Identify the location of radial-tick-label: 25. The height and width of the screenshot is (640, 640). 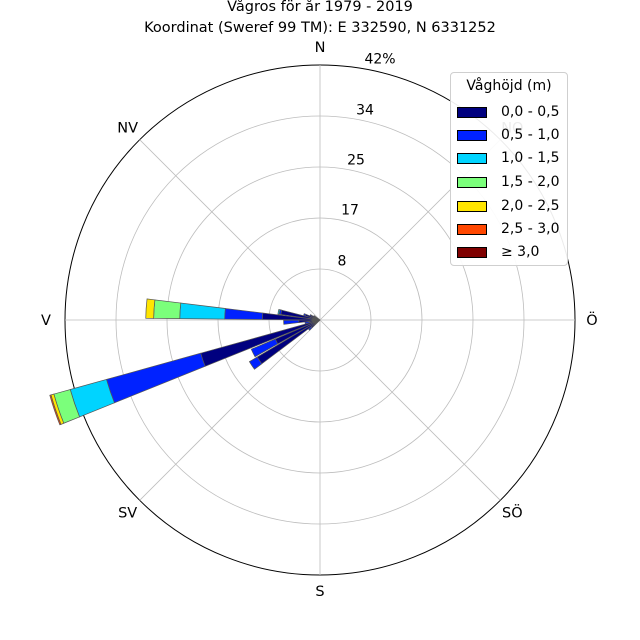
(356, 161).